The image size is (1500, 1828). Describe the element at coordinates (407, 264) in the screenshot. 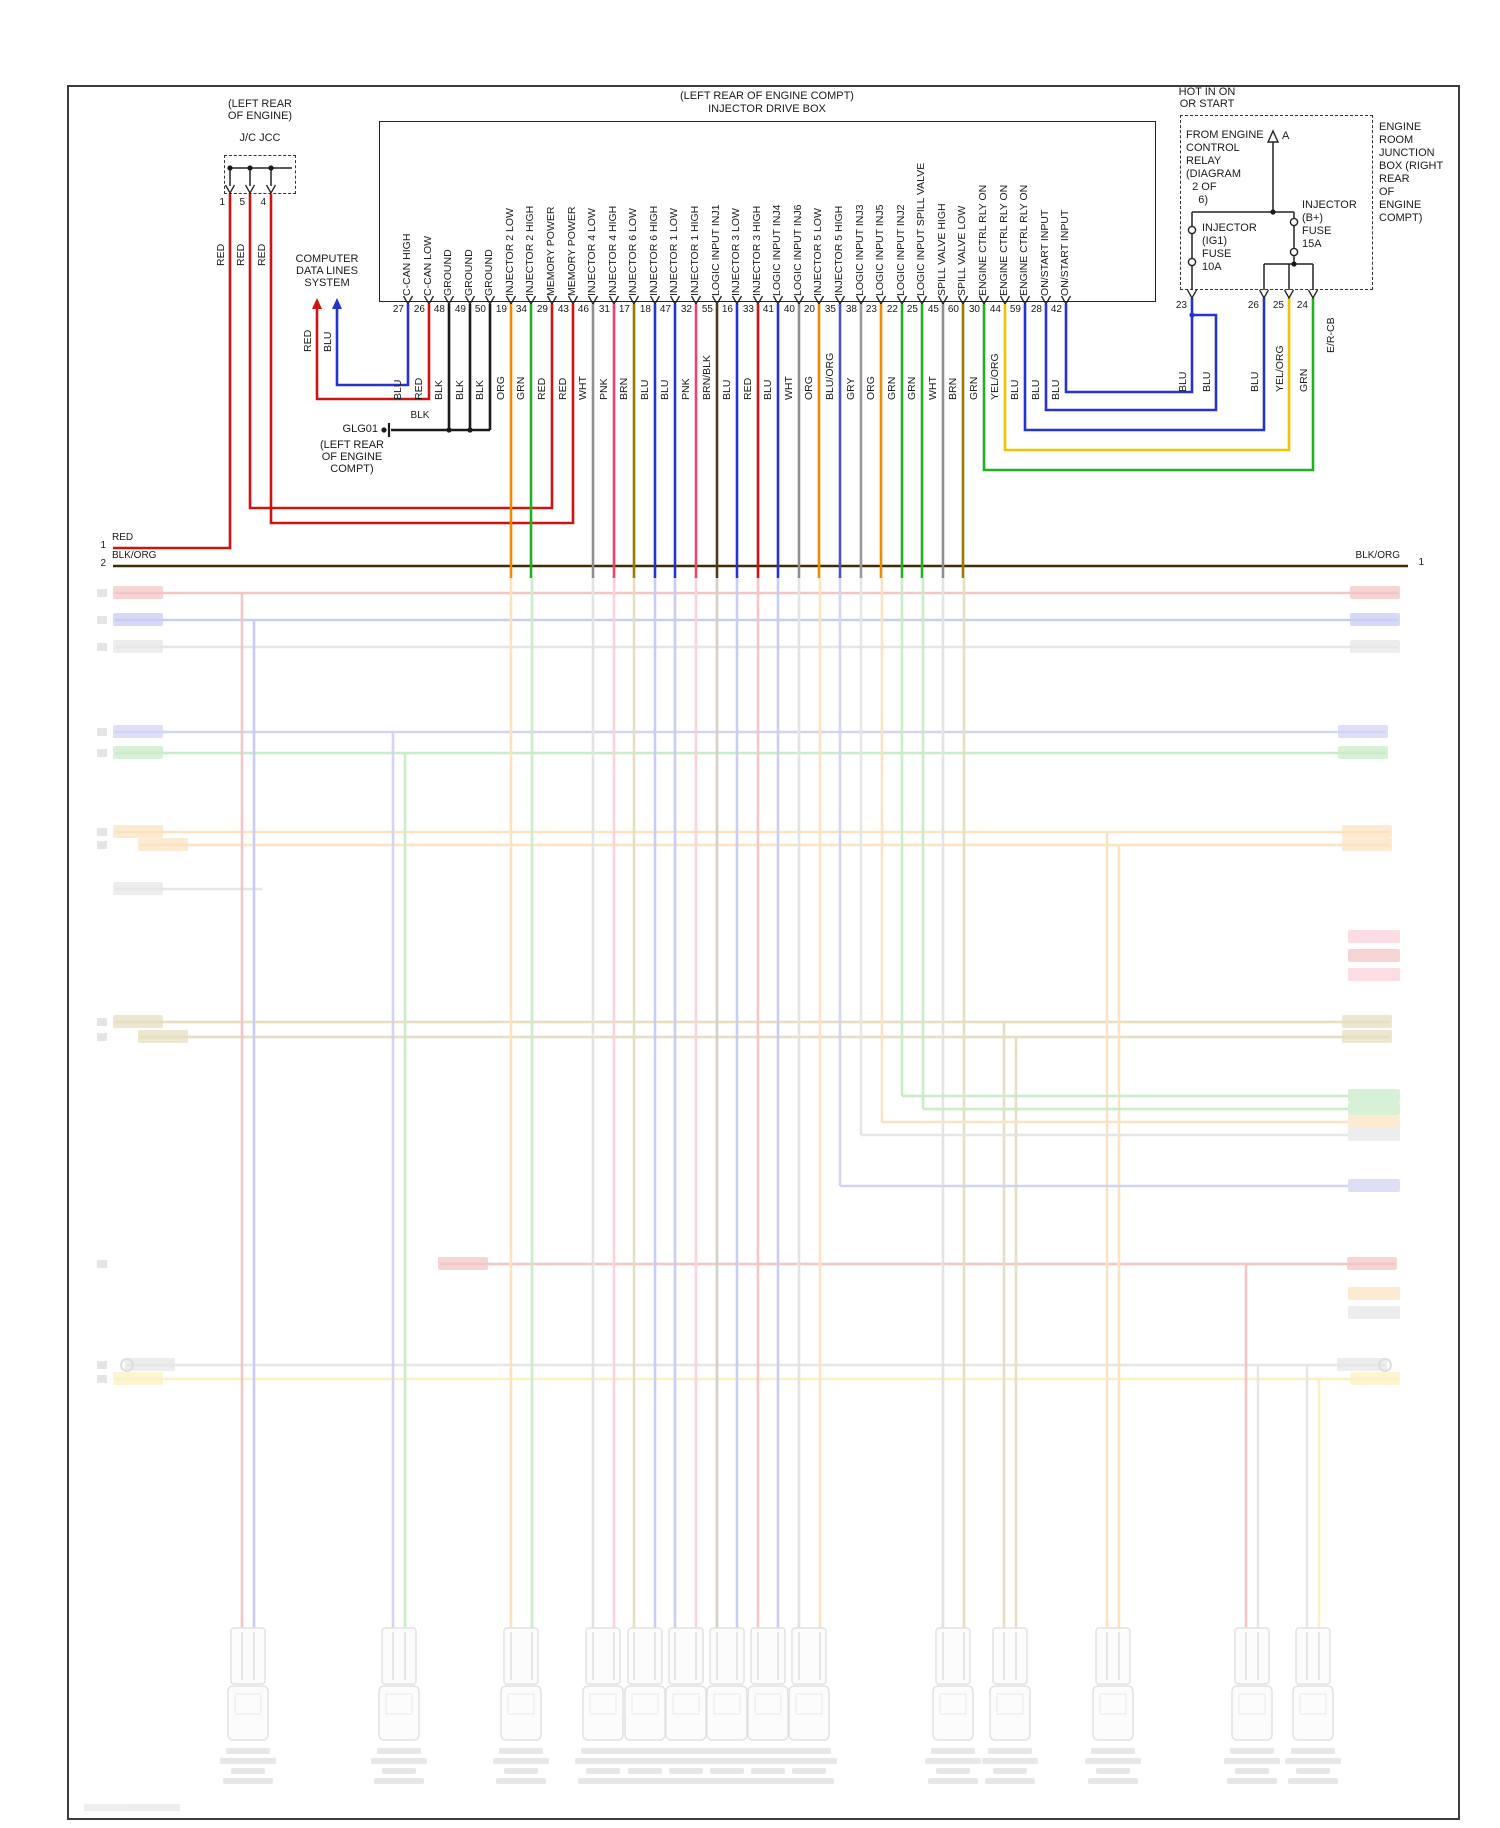

I see `pin-signal-label: C-CAN HIGH` at that location.